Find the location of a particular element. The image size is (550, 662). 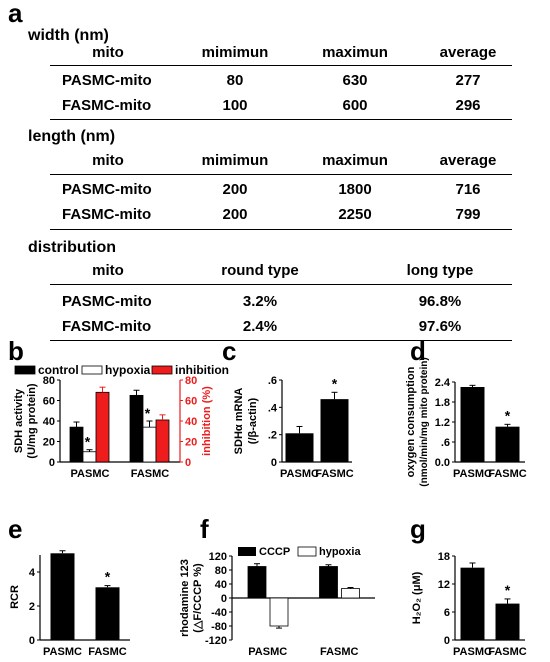

section-title-length: length (nm) is located at coordinates (72, 136).